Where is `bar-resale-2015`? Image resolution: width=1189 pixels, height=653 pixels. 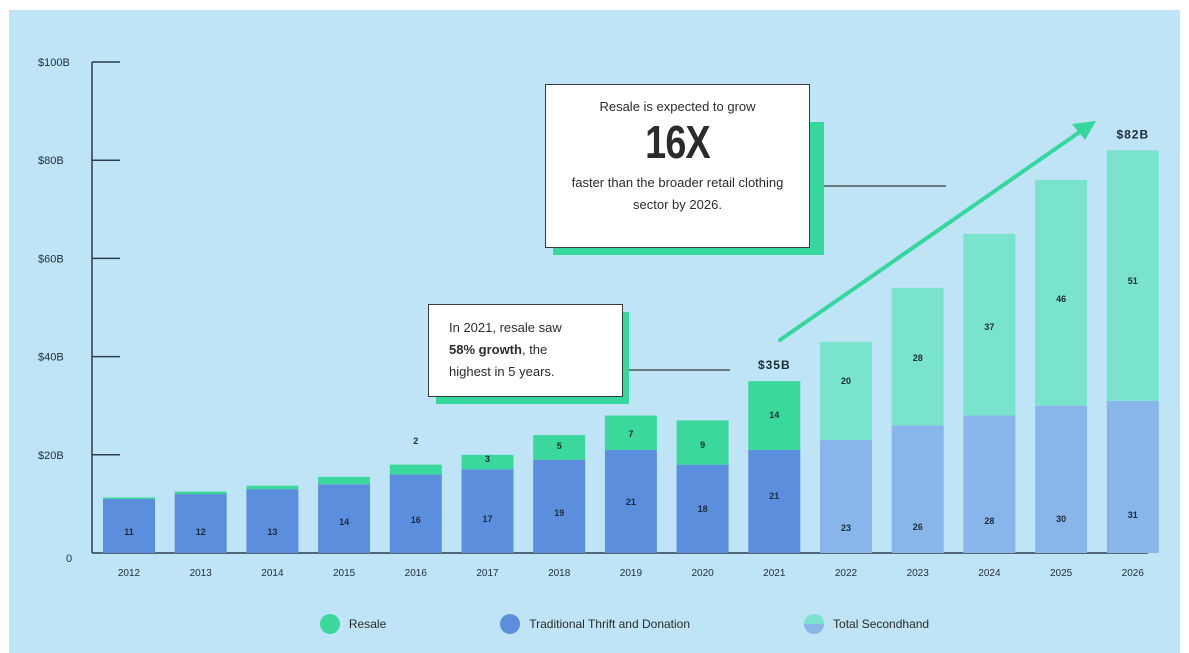
bar-resale-2015 is located at coordinates (344, 480).